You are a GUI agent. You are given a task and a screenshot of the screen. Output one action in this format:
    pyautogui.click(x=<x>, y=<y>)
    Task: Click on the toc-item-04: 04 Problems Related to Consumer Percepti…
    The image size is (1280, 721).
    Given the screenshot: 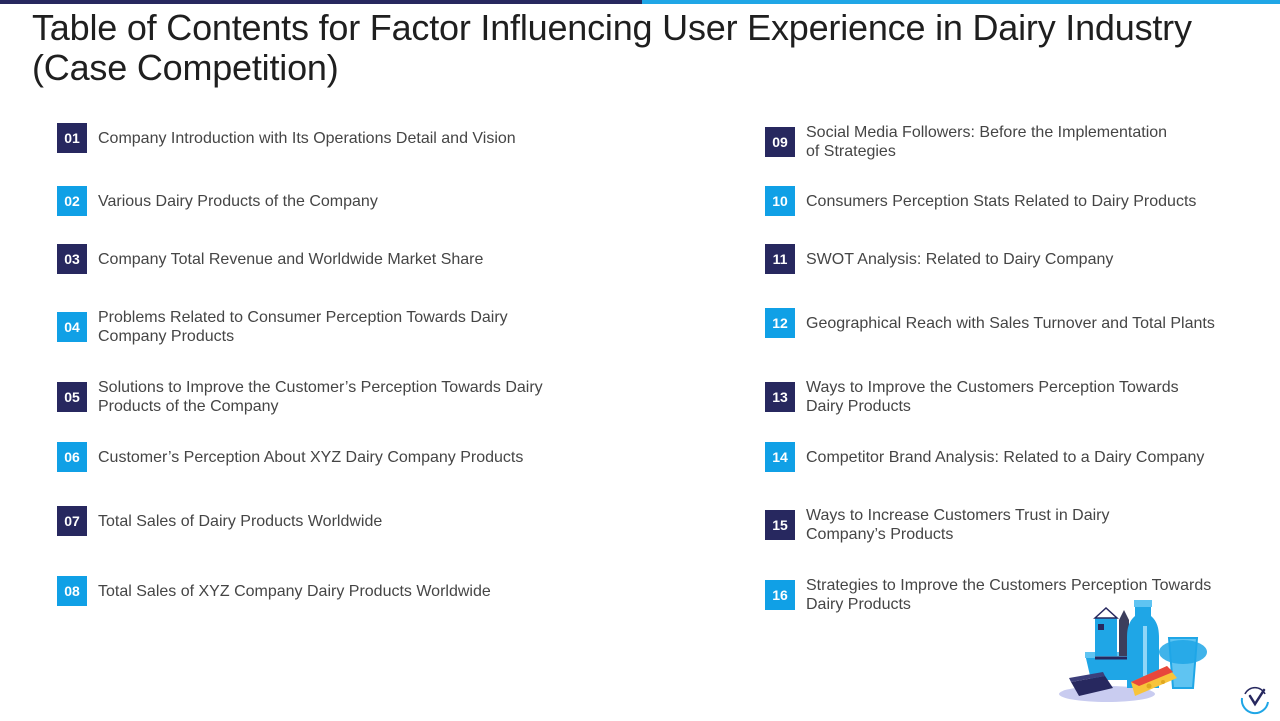 What is the action you would take?
    pyautogui.click(x=287, y=327)
    